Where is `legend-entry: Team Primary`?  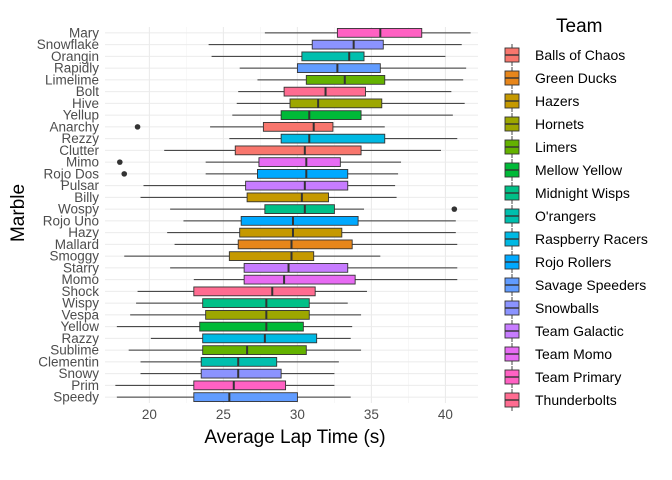 legend-entry: Team Primary is located at coordinates (562, 377).